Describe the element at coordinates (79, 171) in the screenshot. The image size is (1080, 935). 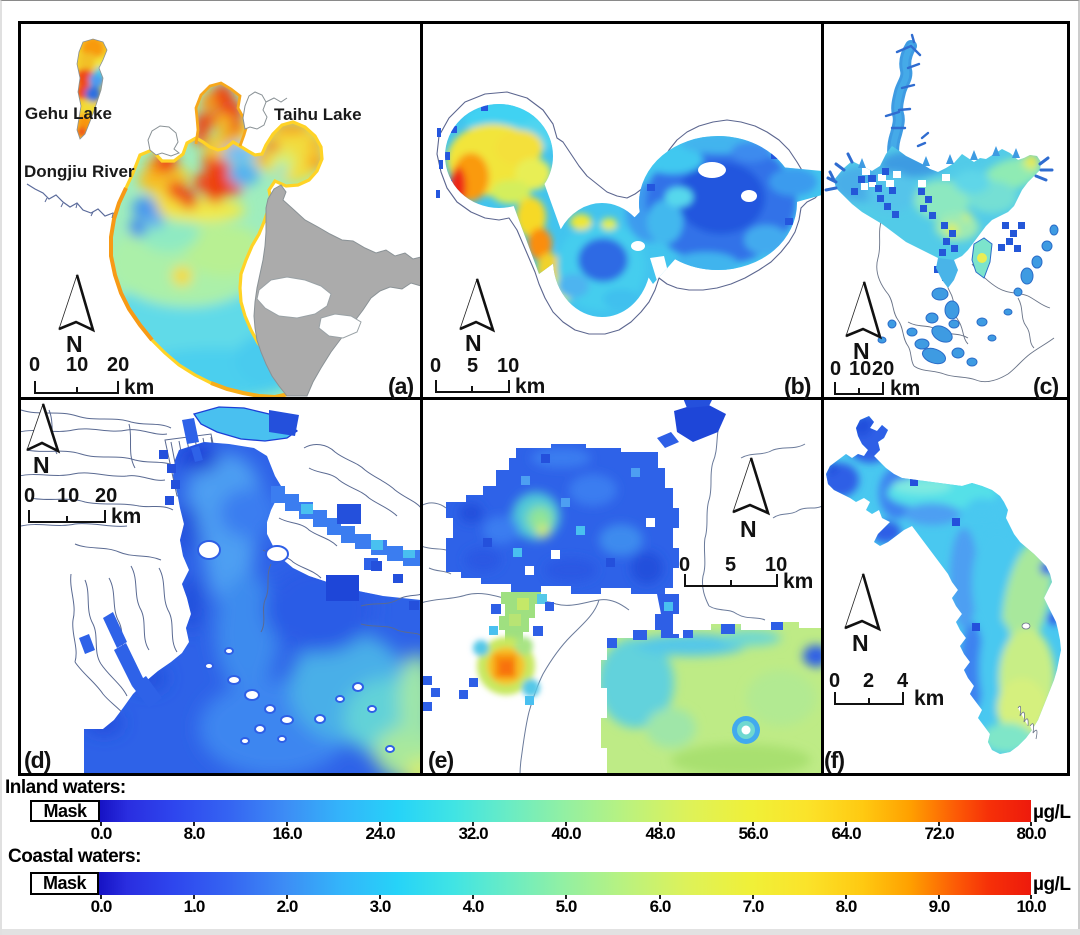
I see `svg-text: Dongjiu River` at that location.